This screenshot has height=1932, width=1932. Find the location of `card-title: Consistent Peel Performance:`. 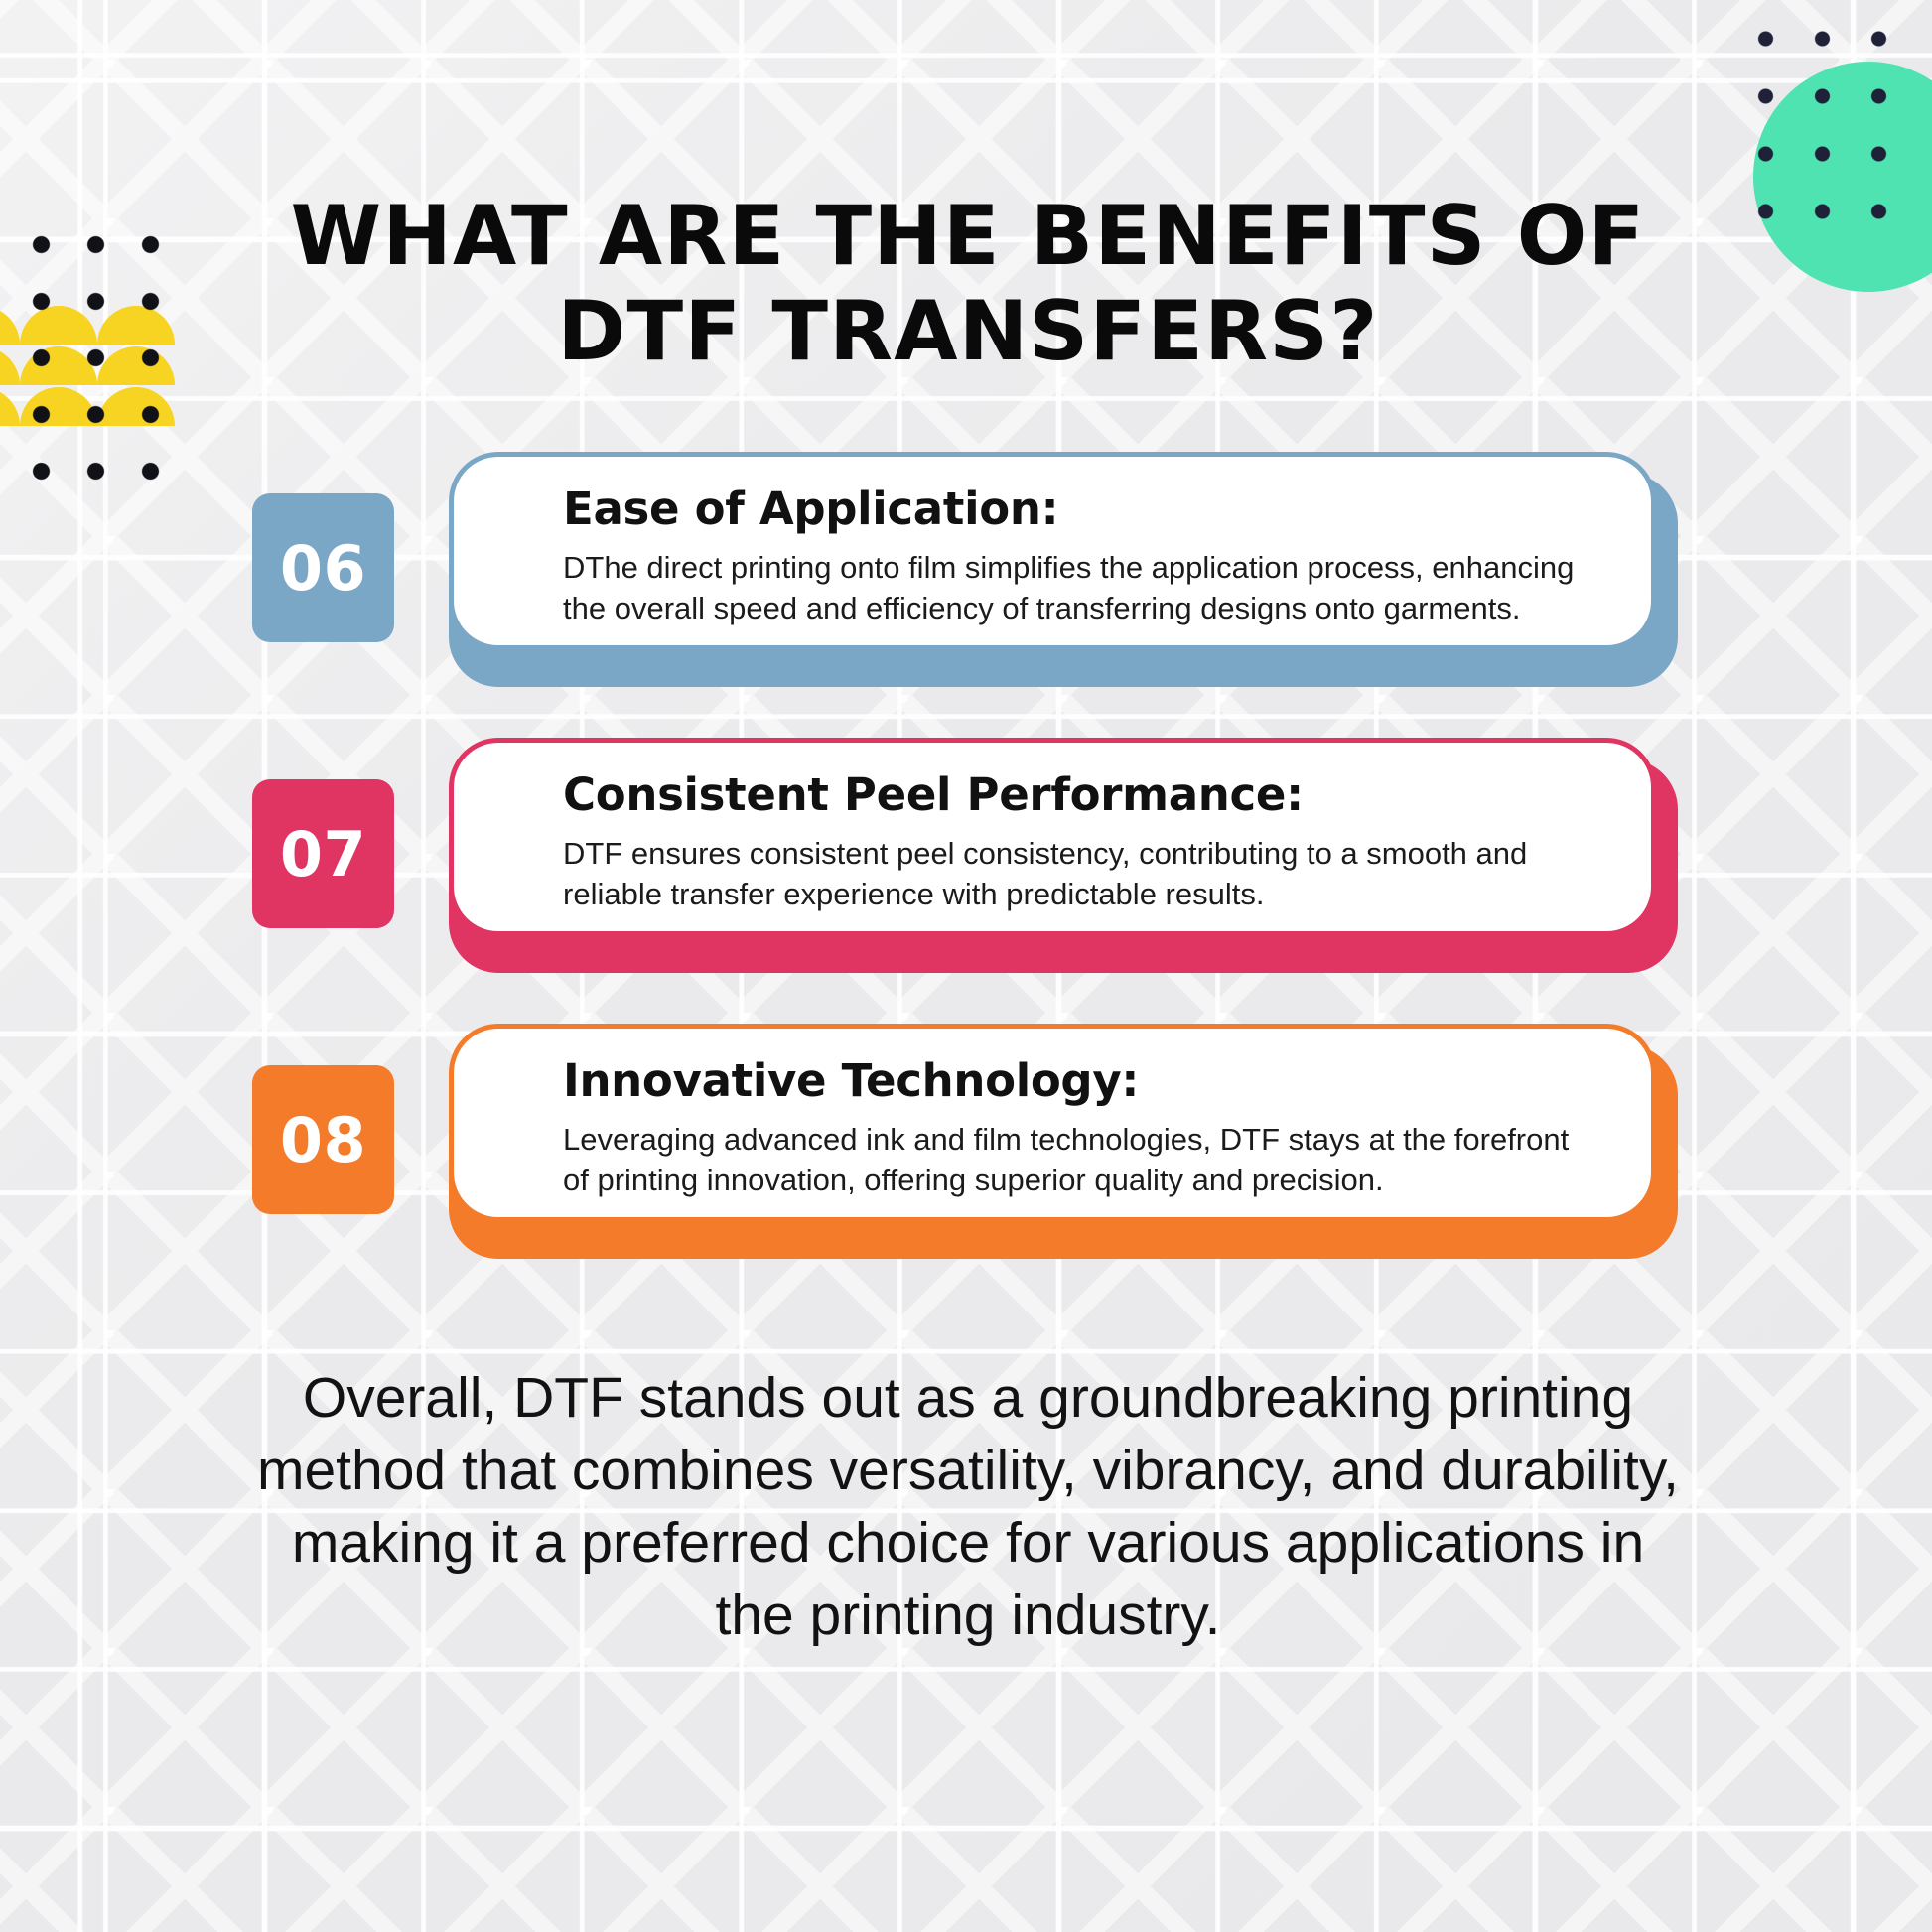

card-title: Consistent Peel Performance: is located at coordinates (934, 795).